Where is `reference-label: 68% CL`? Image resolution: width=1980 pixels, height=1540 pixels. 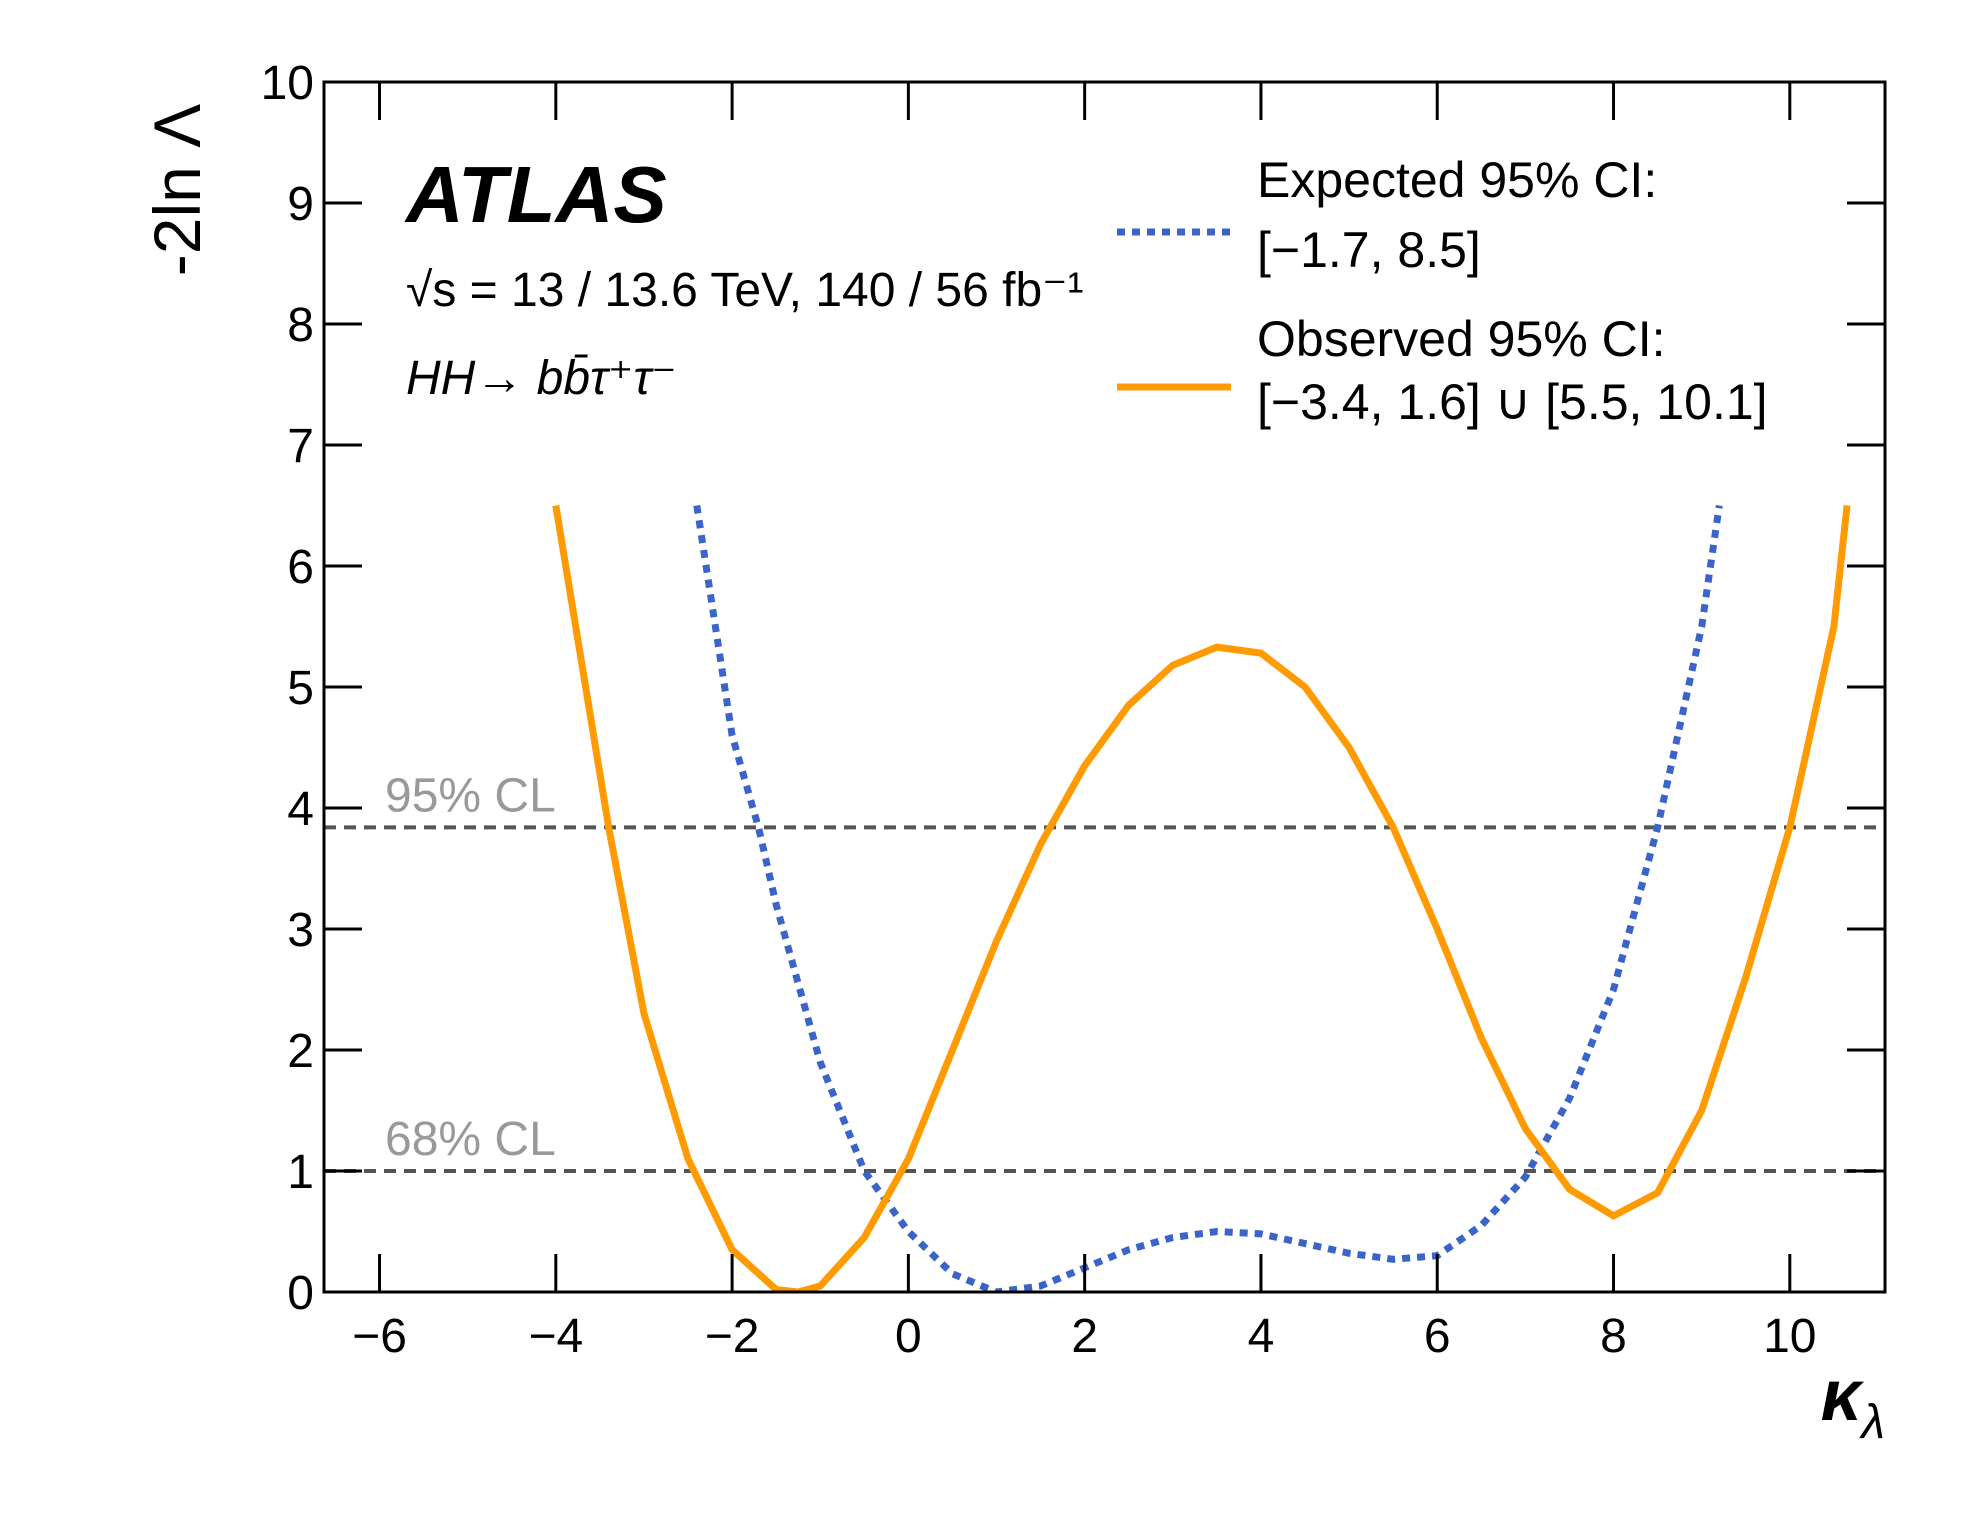
reference-label: 68% CL is located at coordinates (470, 1139).